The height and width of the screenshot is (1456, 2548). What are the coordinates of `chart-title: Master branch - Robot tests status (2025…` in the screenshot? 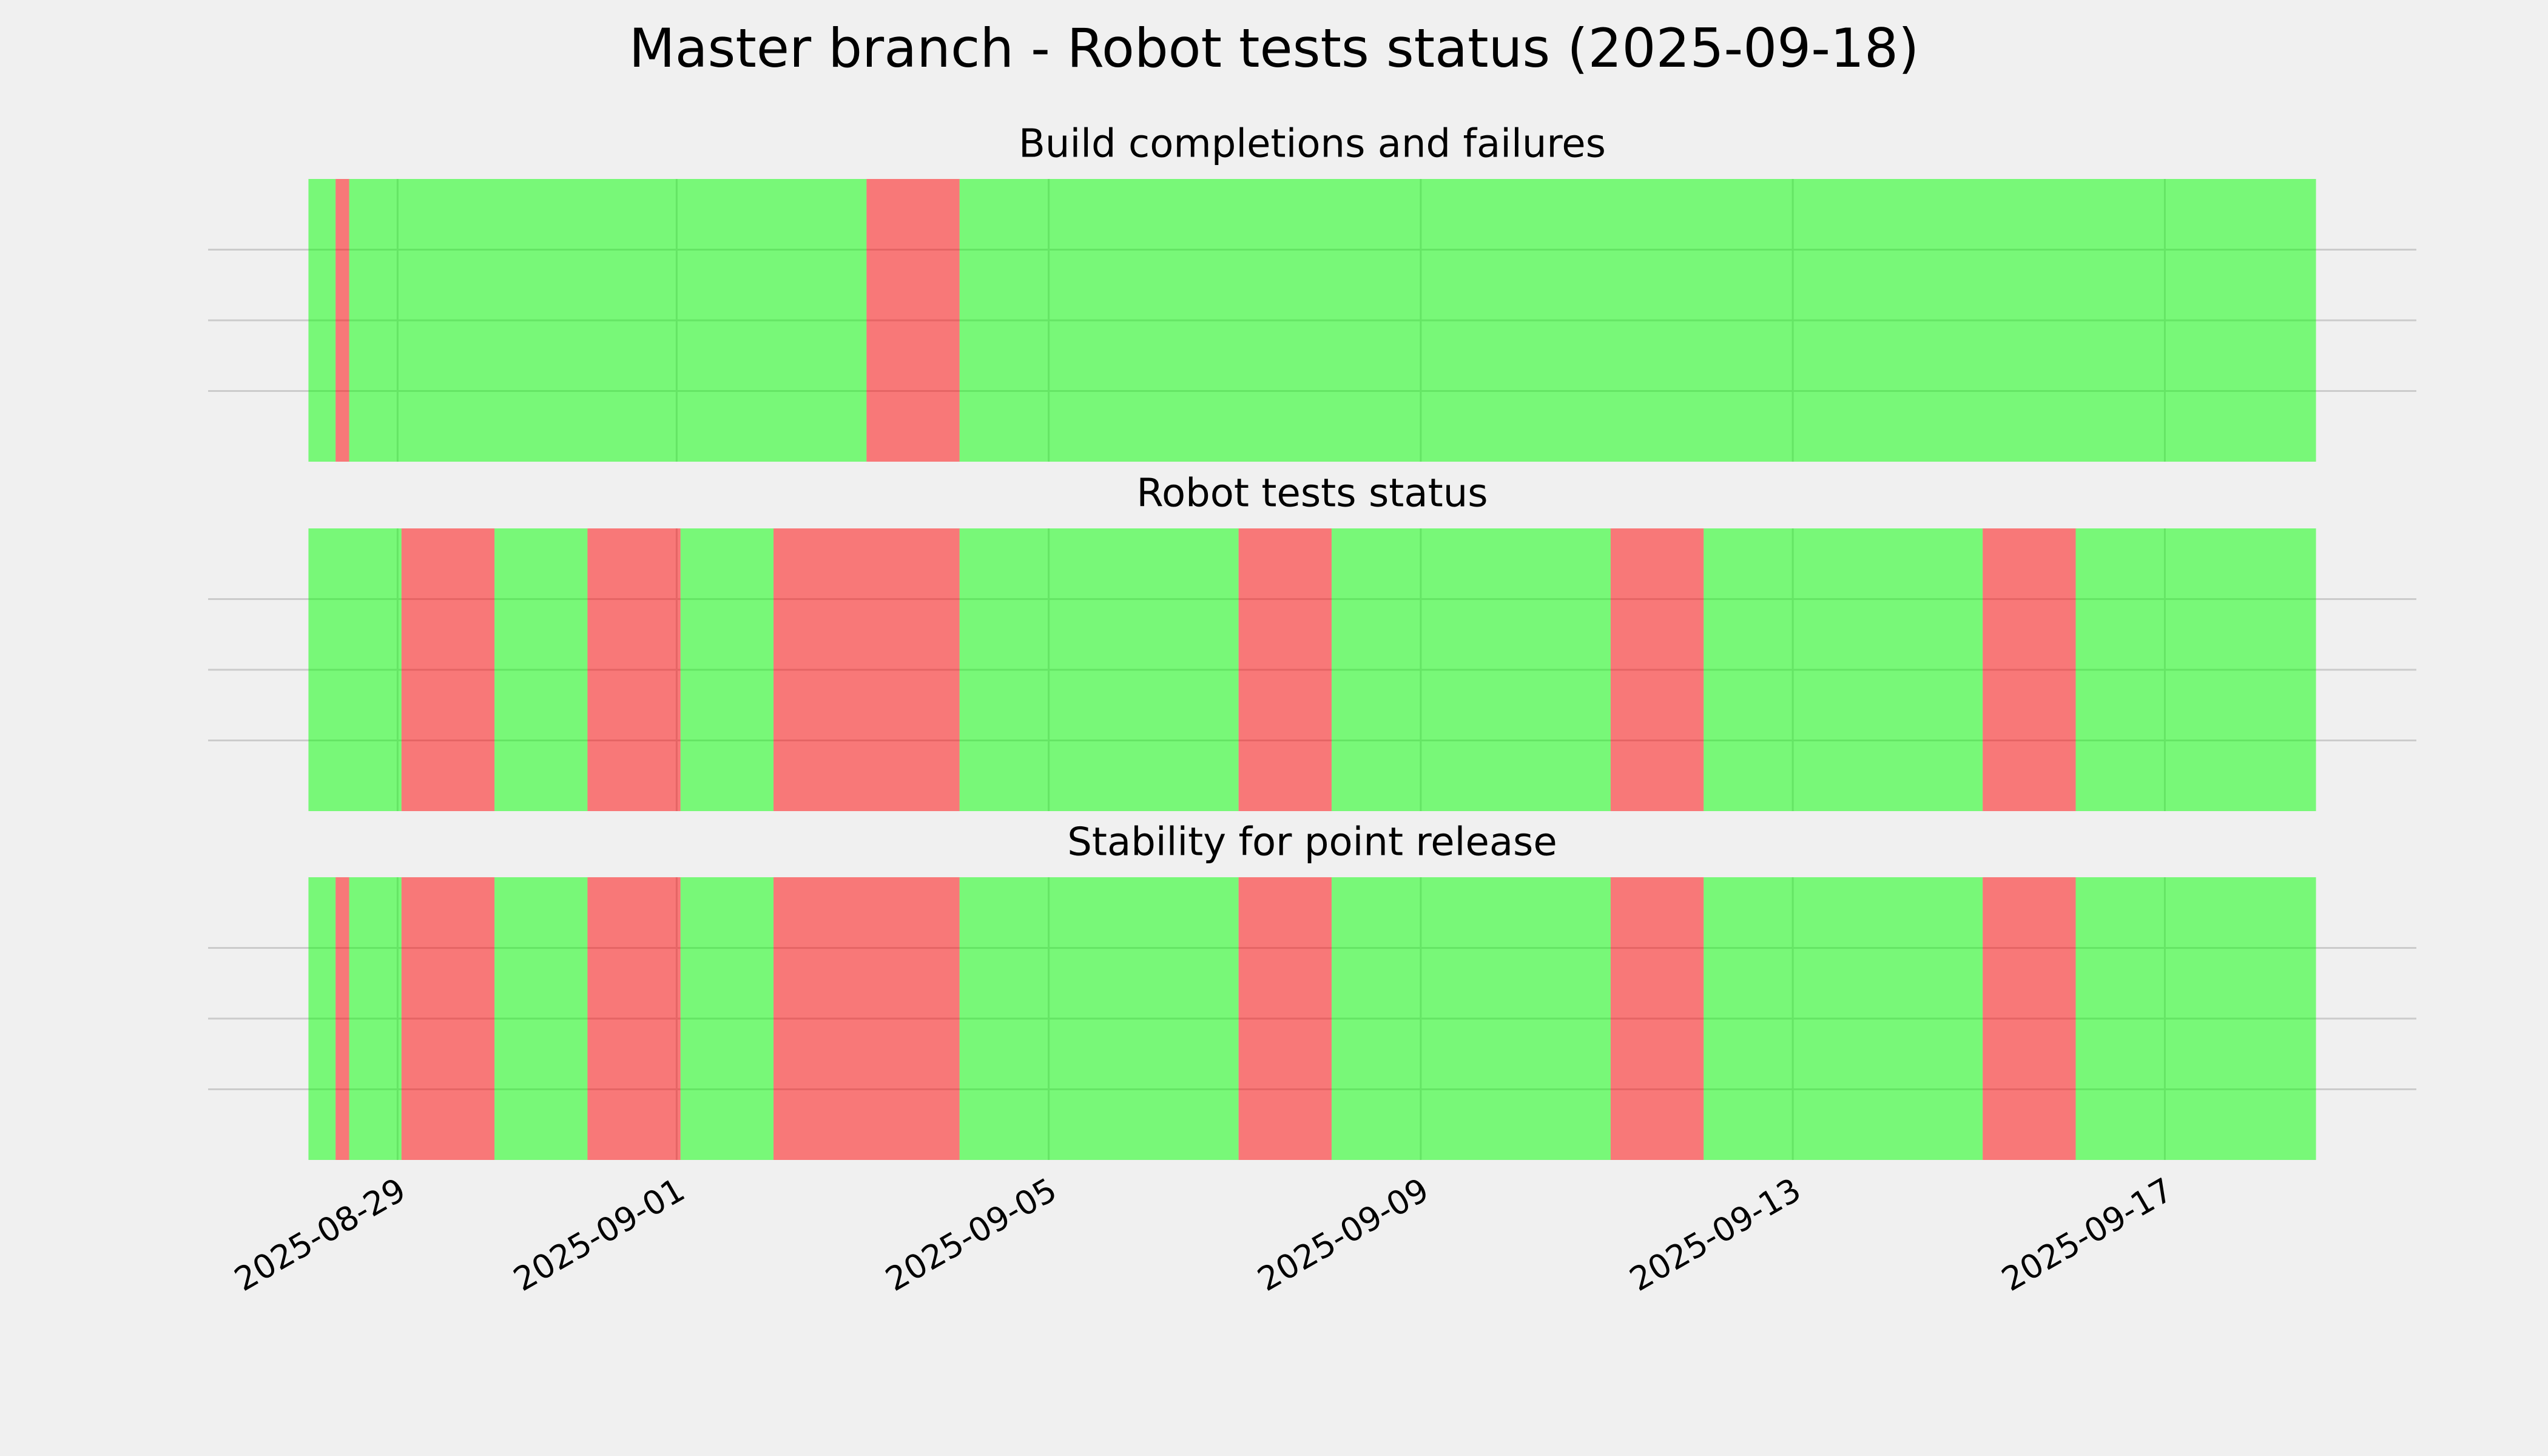 It's located at (1274, 48).